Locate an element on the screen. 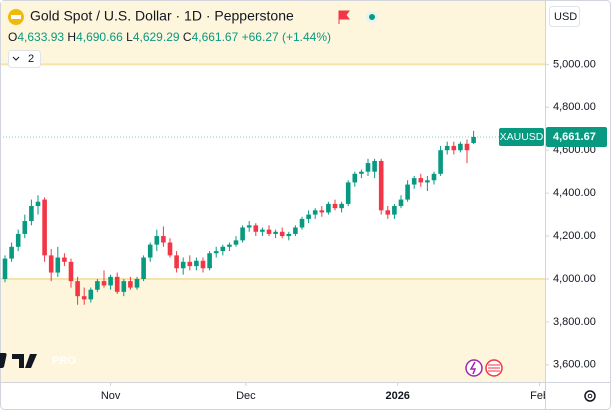 The image size is (611, 410). price-label: 4,661.67 is located at coordinates (574, 137).